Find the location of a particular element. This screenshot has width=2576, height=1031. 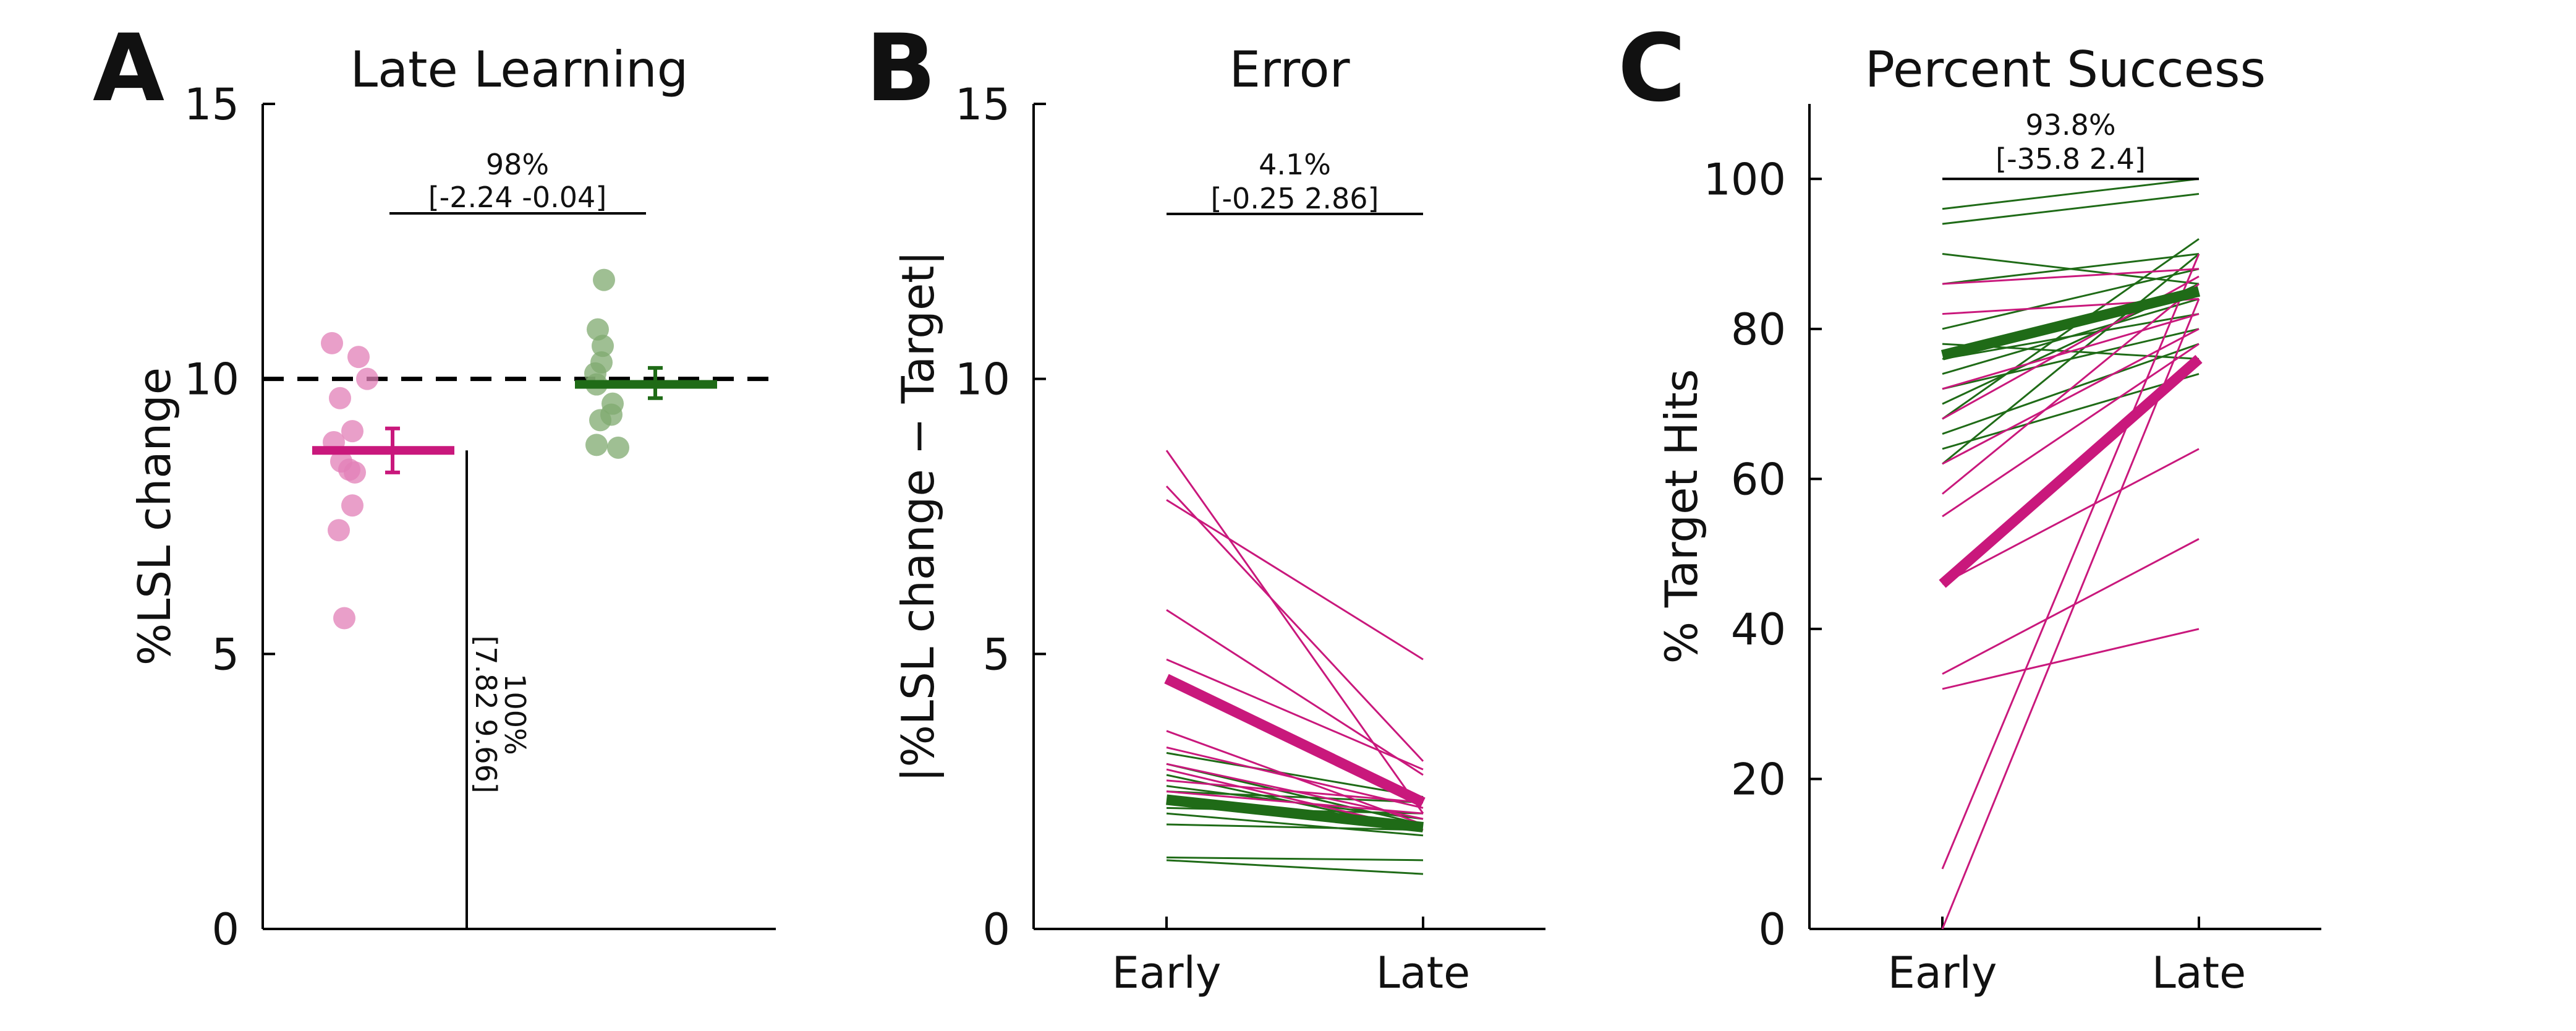

panel-title: Late Learning is located at coordinates (520, 70).